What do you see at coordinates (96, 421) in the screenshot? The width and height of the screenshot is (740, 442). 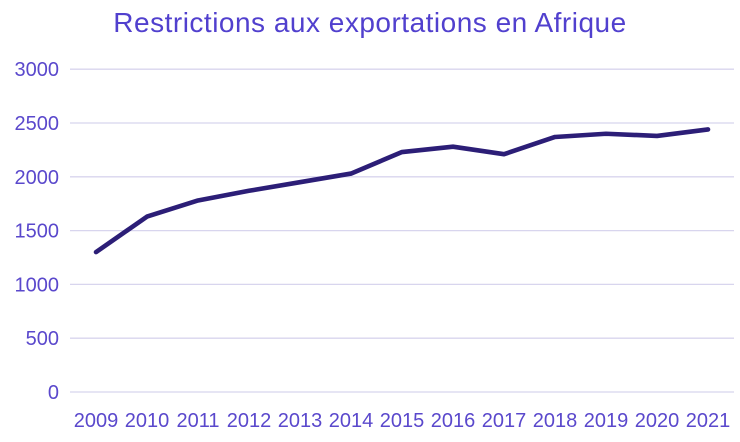 I see `x-axis-tick-label: 2009` at bounding box center [96, 421].